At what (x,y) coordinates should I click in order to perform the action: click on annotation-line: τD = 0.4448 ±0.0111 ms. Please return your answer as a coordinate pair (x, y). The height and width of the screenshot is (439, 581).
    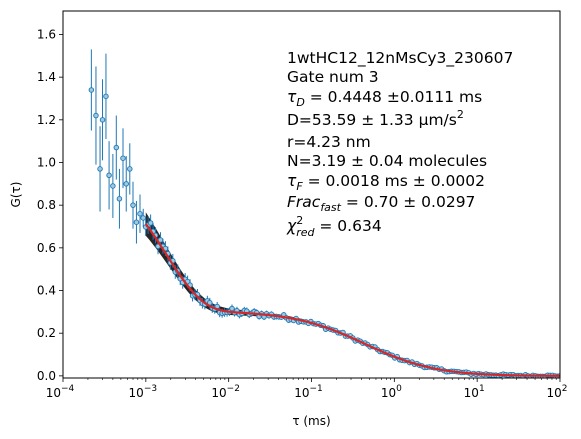
    Looking at the image, I should click on (384, 98).